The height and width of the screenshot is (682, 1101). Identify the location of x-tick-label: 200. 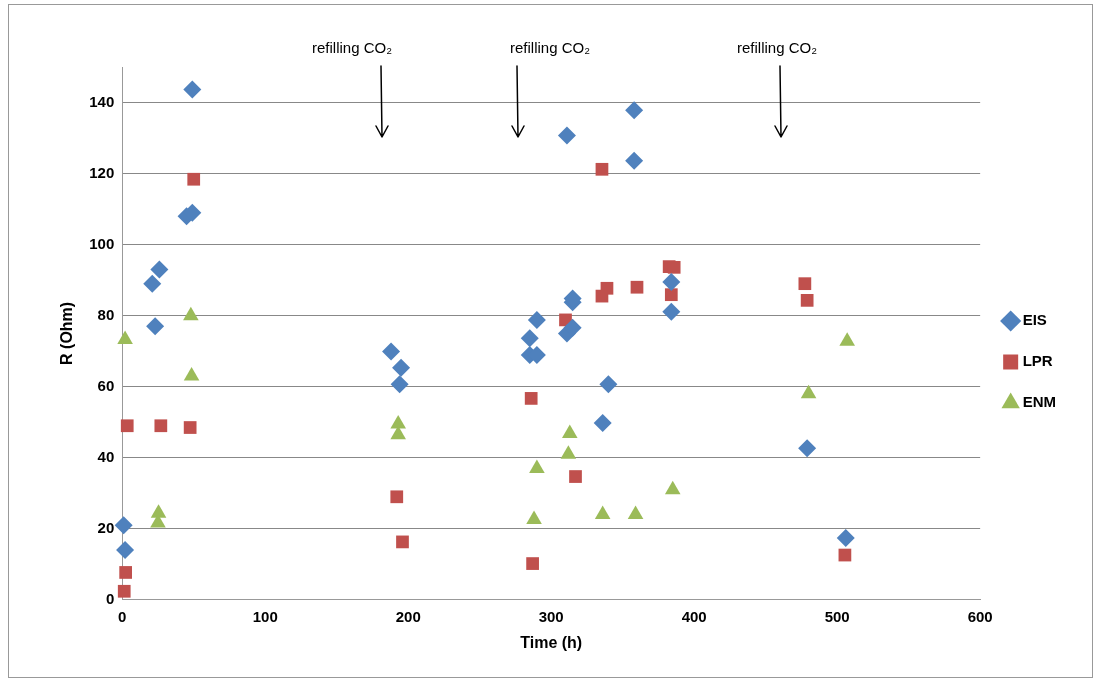
(408, 616).